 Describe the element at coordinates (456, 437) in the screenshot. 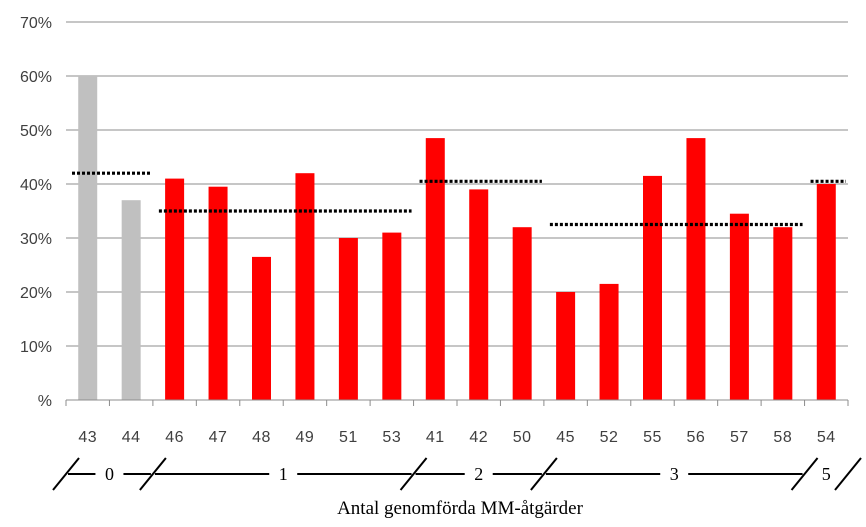

I see `x-axis-tick-labels: 43 44 46 47 48 49 51 53 41 42 50 45 52 55 56 57 58 54` at that location.